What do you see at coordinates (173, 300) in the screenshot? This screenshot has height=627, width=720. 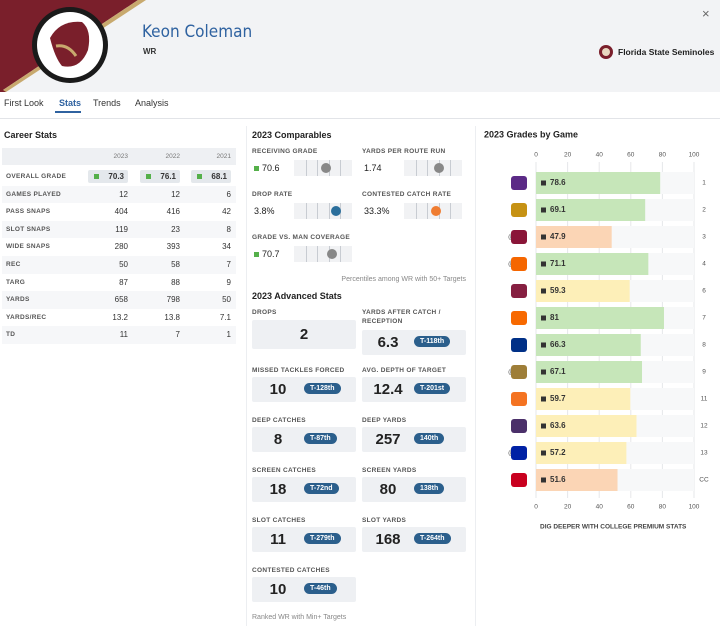 I see `cell-value: 798` at bounding box center [173, 300].